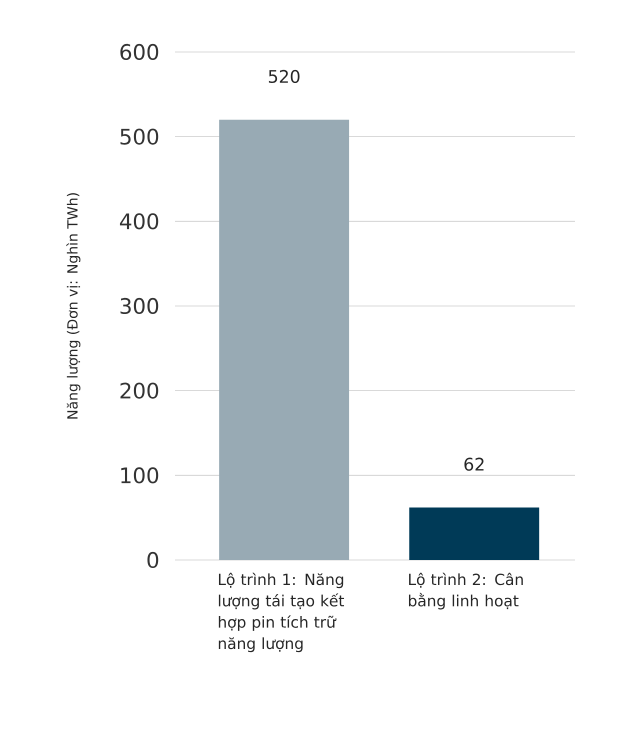  I want to click on x-tick-label: Lộ trình 1: Năng lượng tái tạo kết hợp pin tích trữ năng lượng, so click(281, 612).